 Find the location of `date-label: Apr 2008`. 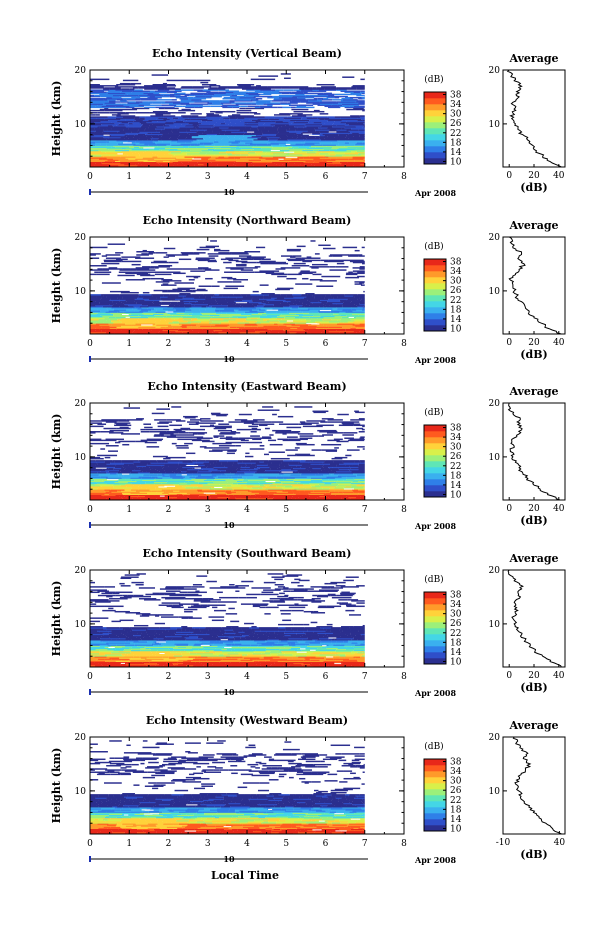

date-label: Apr 2008 is located at coordinates (435, 526).